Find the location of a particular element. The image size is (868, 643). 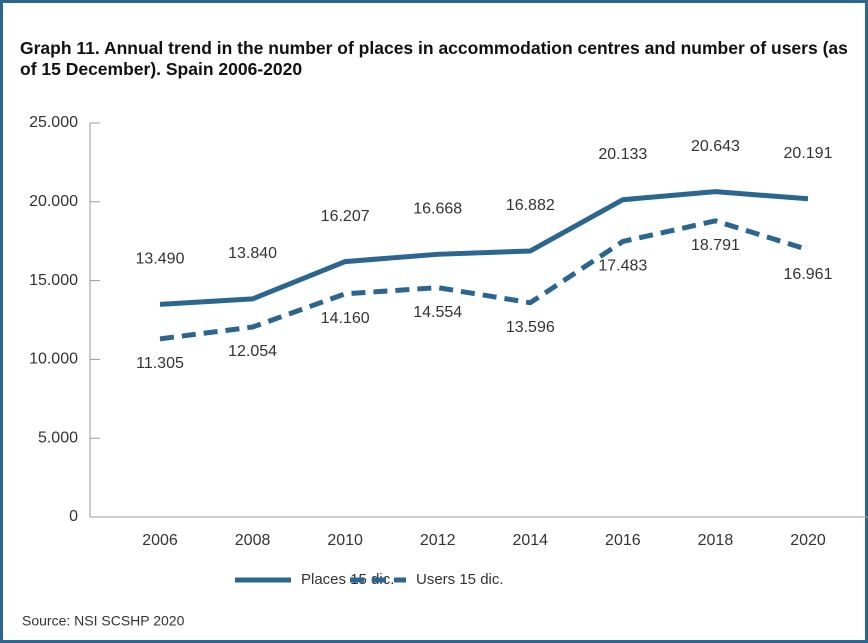

data-label: 20.191 is located at coordinates (808, 153).